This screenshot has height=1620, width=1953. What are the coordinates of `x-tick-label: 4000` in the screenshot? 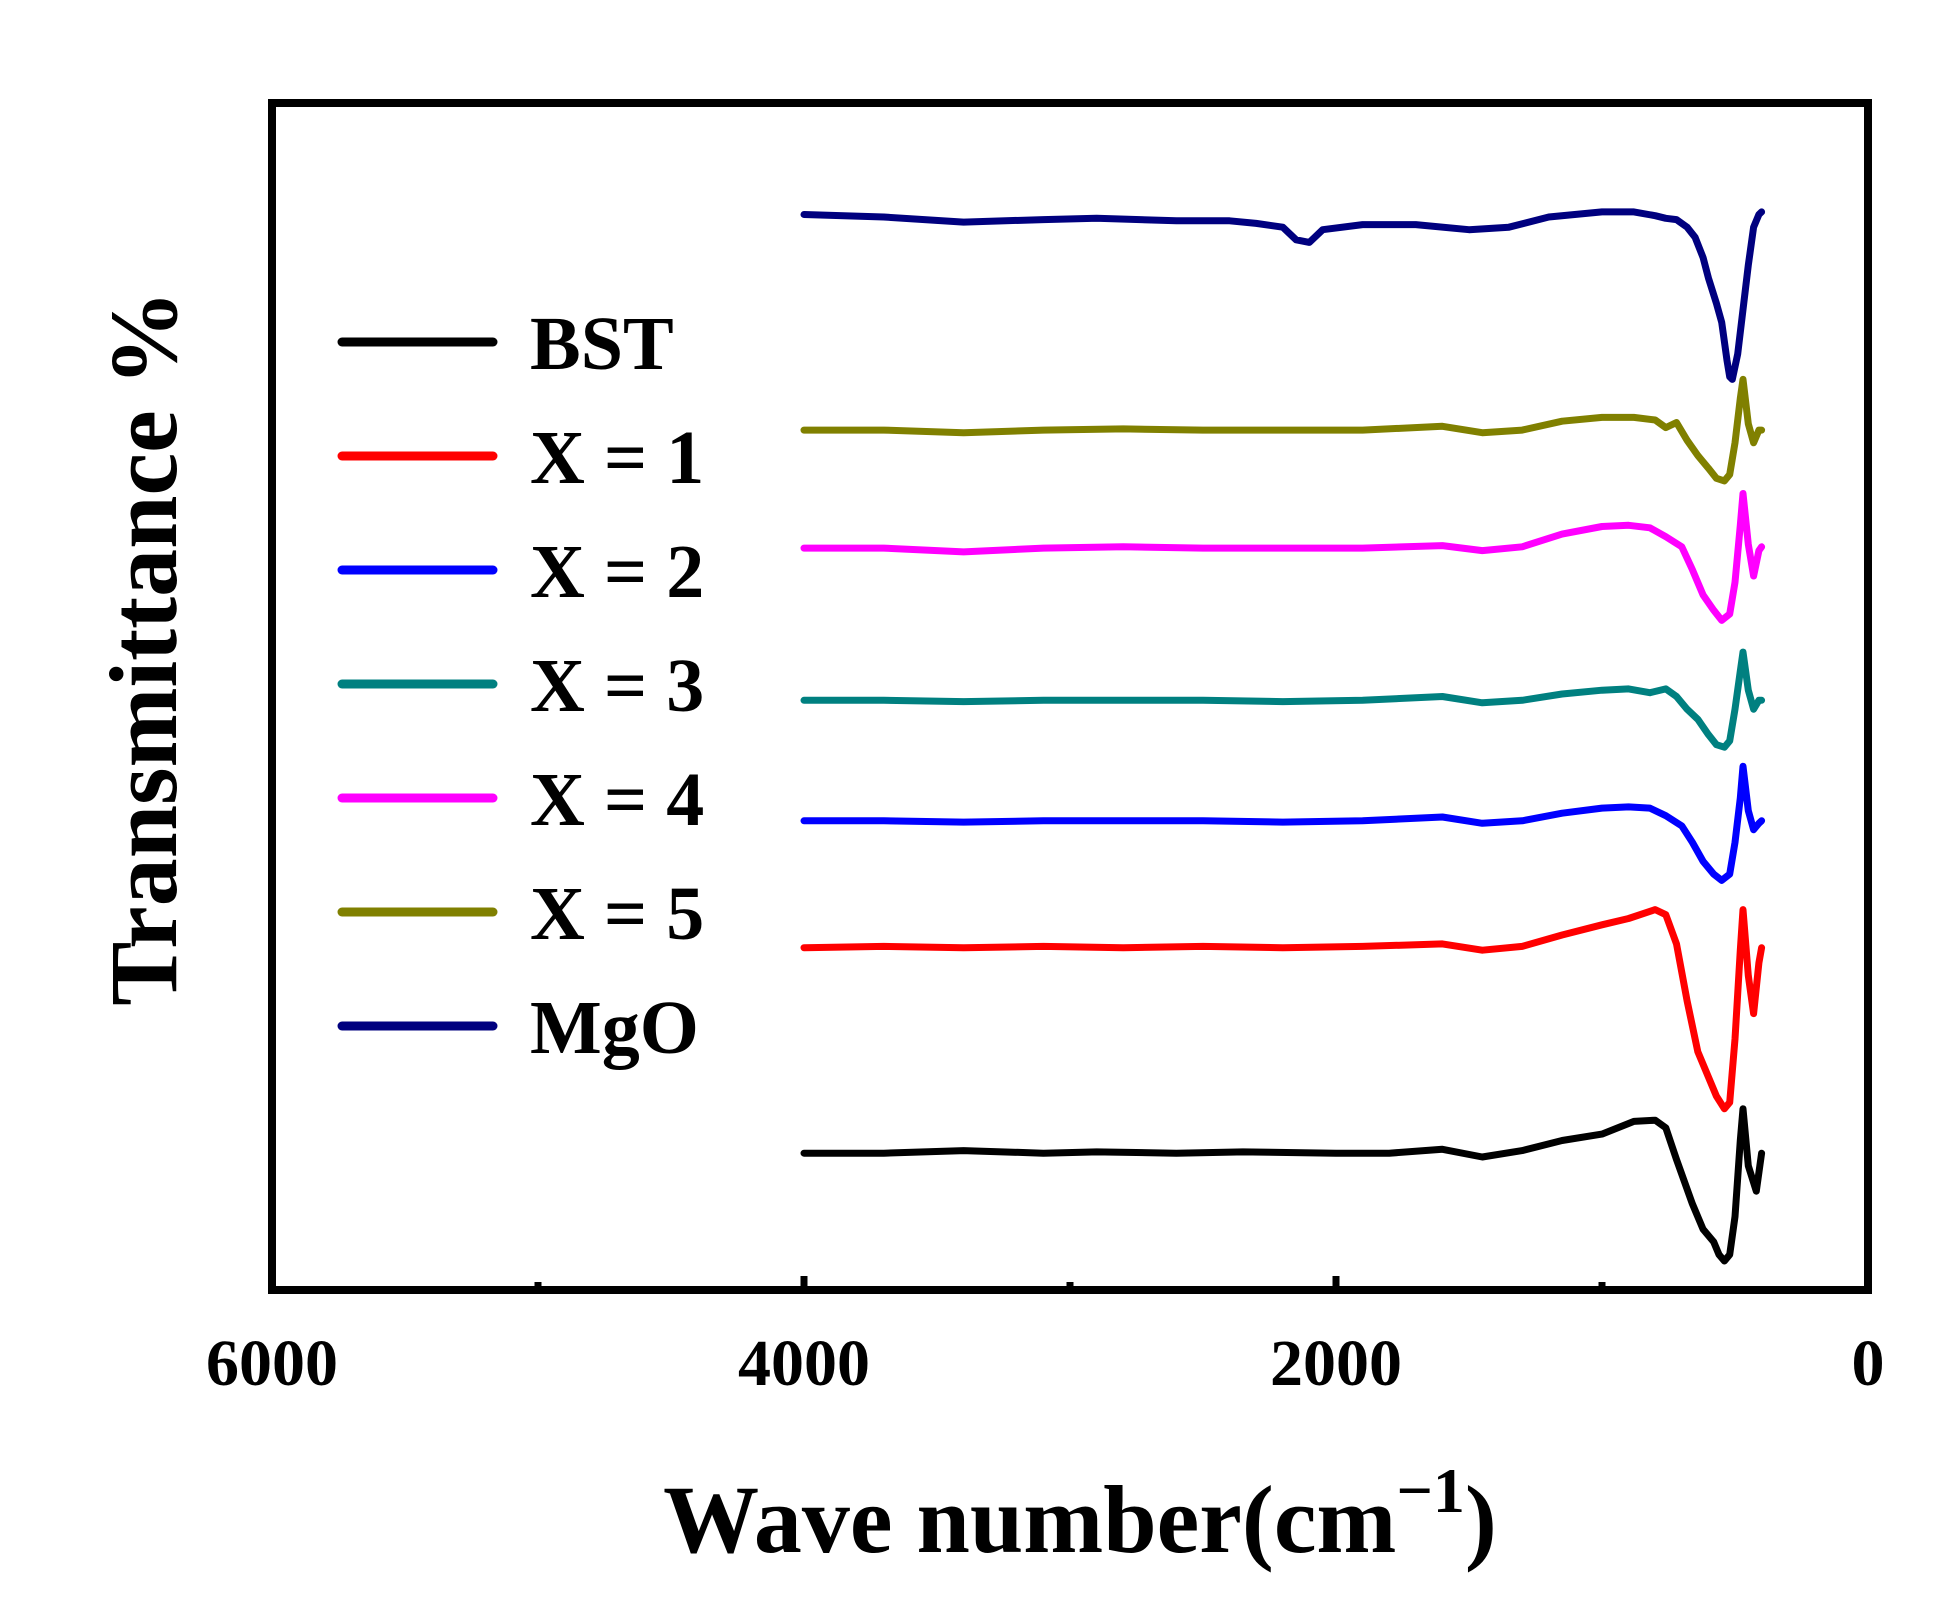 It's located at (804, 1363).